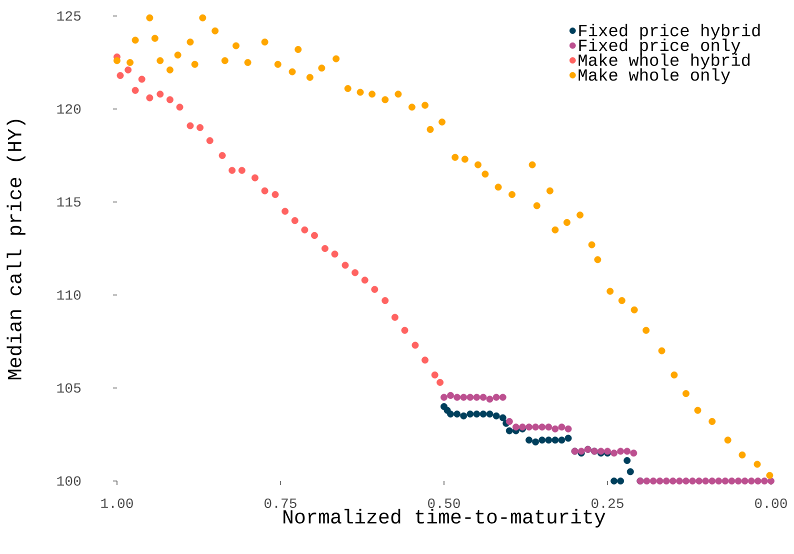  Describe the element at coordinates (608, 503) in the screenshot. I see `x-tick-label: 0.25` at that location.